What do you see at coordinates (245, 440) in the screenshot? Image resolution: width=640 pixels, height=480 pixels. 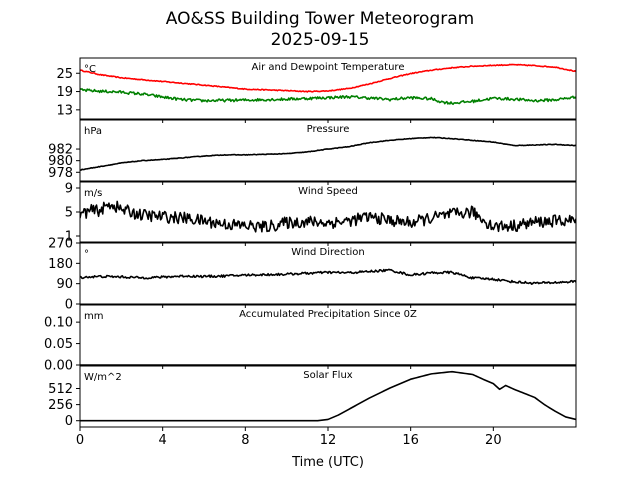 I see `x-tick-label: 8` at bounding box center [245, 440].